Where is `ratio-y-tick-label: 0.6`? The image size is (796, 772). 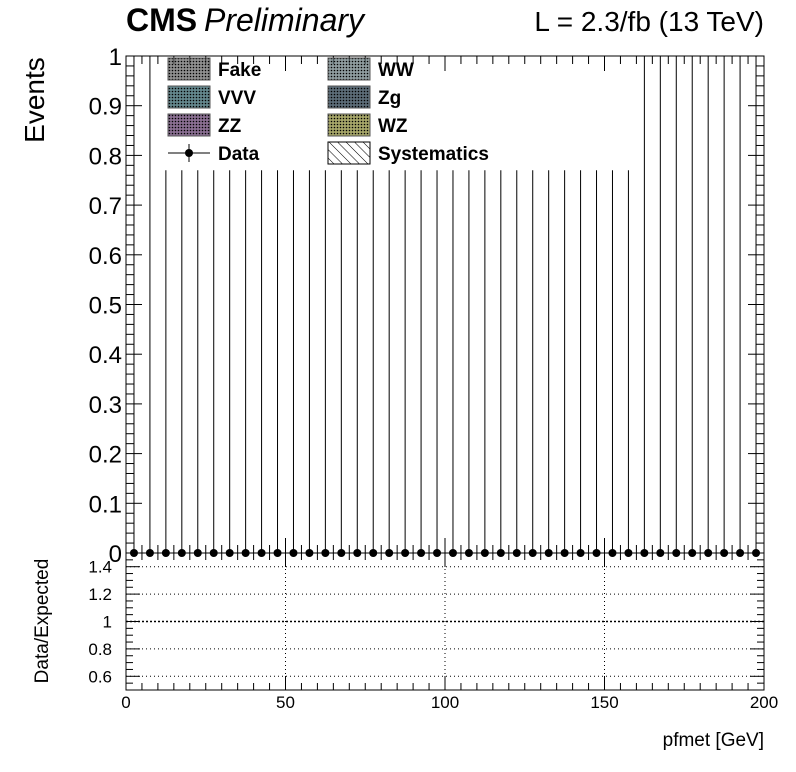 ratio-y-tick-label: 0.6 is located at coordinates (100, 676).